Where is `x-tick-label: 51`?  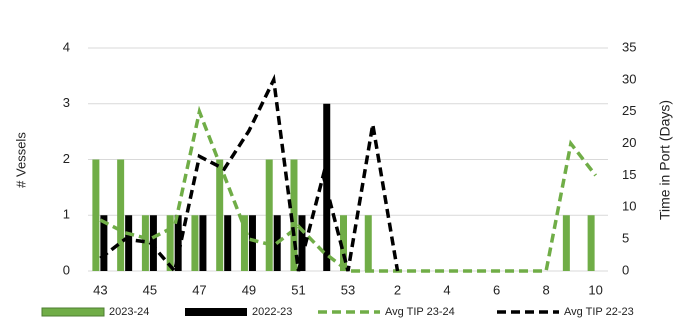
x-tick-label: 51 is located at coordinates (298, 289).